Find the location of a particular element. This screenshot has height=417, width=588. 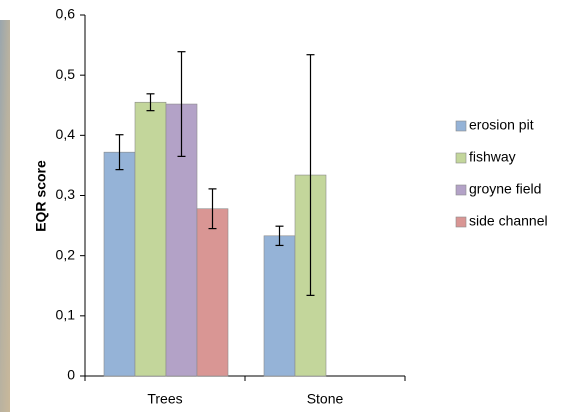

legend-label: side channel is located at coordinates (508, 221).